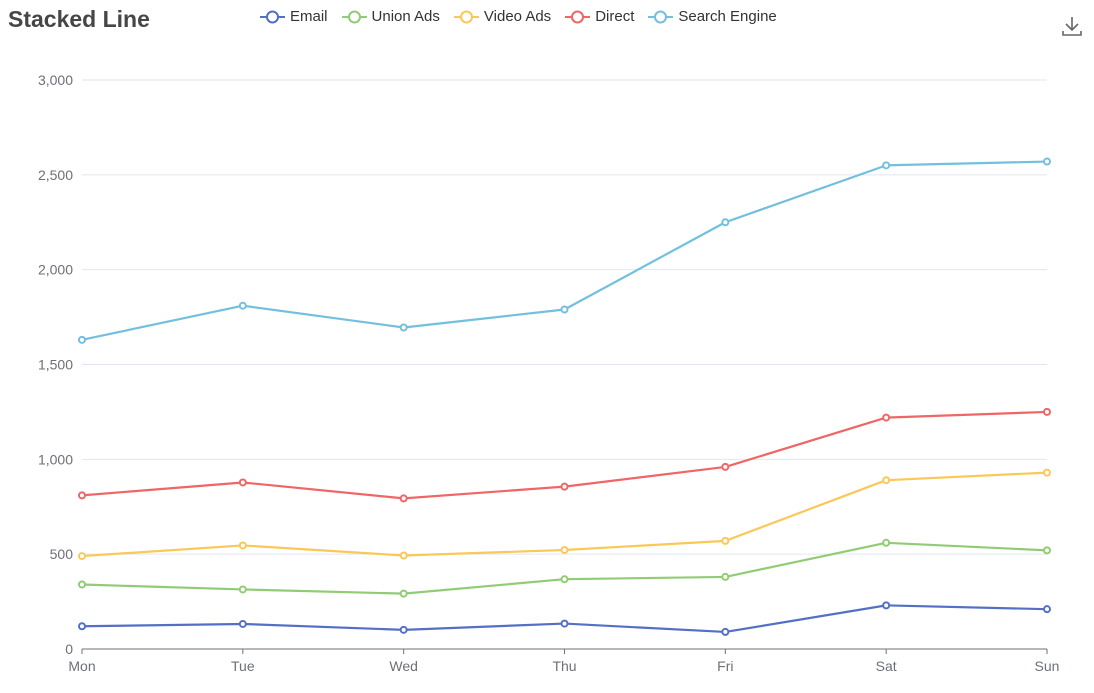 Image resolution: width=1094 pixels, height=693 pixels. What do you see at coordinates (55, 270) in the screenshot?
I see `y-tick-label: 2,000` at bounding box center [55, 270].